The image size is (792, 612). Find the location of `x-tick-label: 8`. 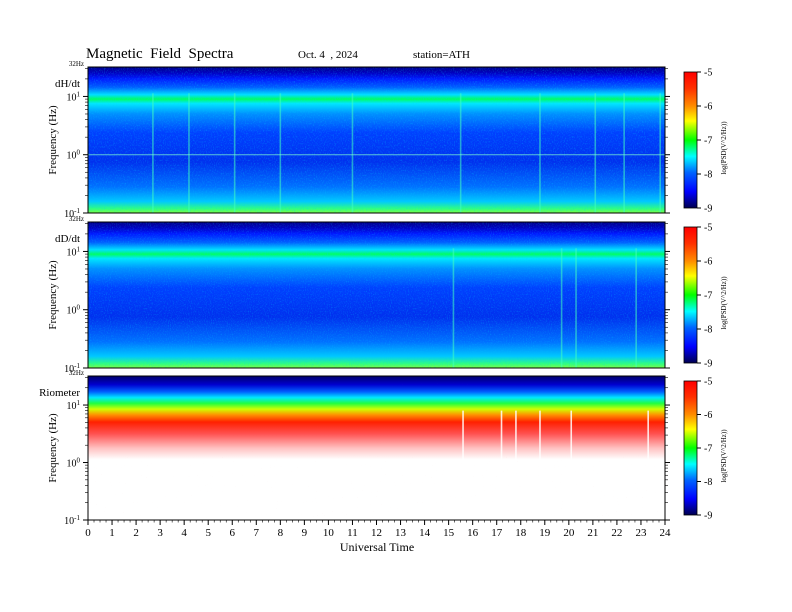

x-tick-label: 8 is located at coordinates (281, 533).